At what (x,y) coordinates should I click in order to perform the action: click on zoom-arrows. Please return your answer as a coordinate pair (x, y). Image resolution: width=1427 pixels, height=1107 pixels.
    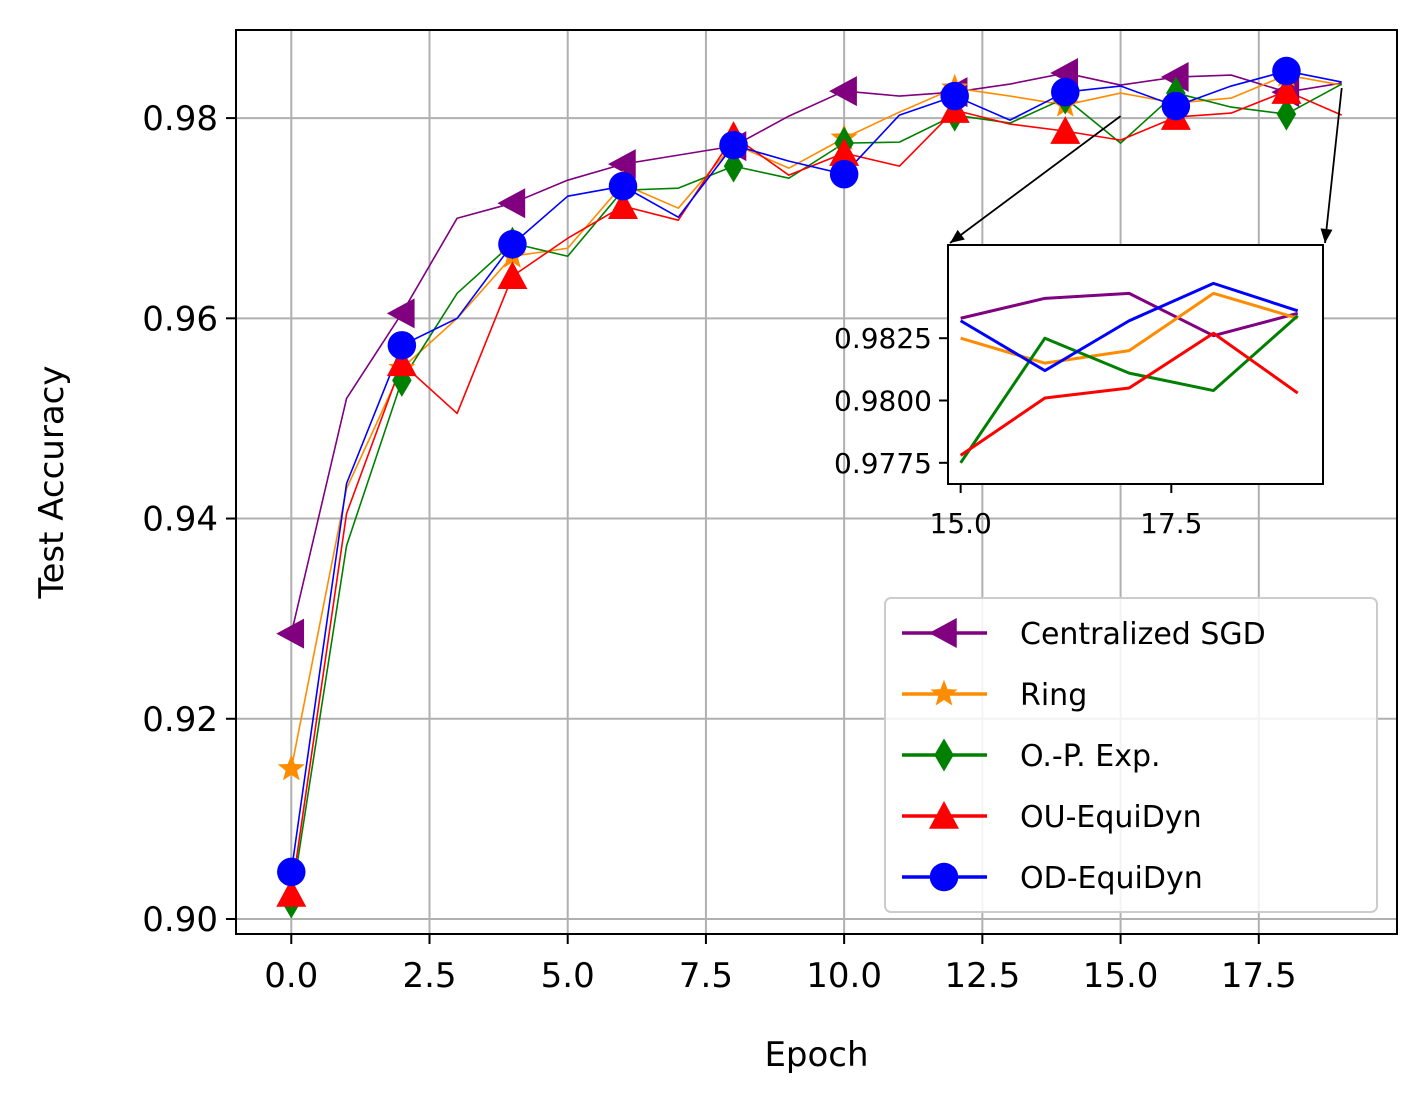
    Looking at the image, I should click on (1146, 165).